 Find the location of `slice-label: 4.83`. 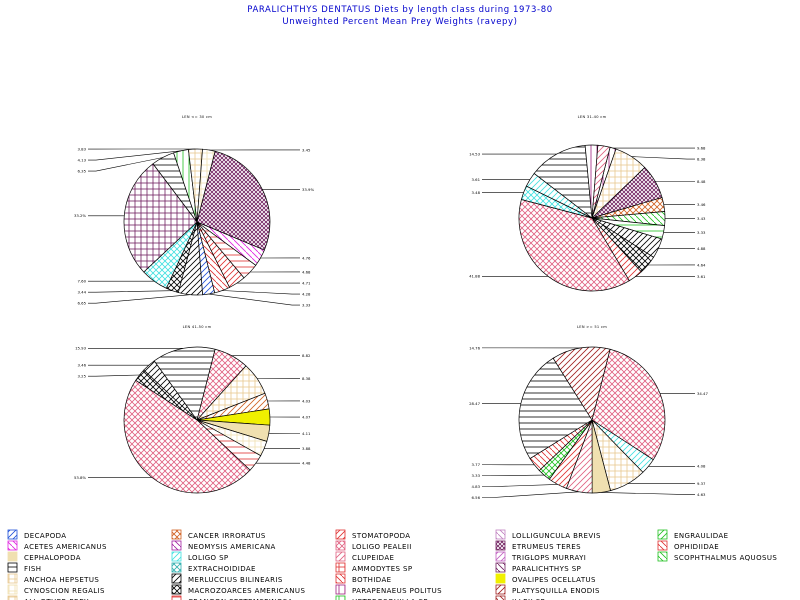

slice-label: 4.83 is located at coordinates (476, 486).